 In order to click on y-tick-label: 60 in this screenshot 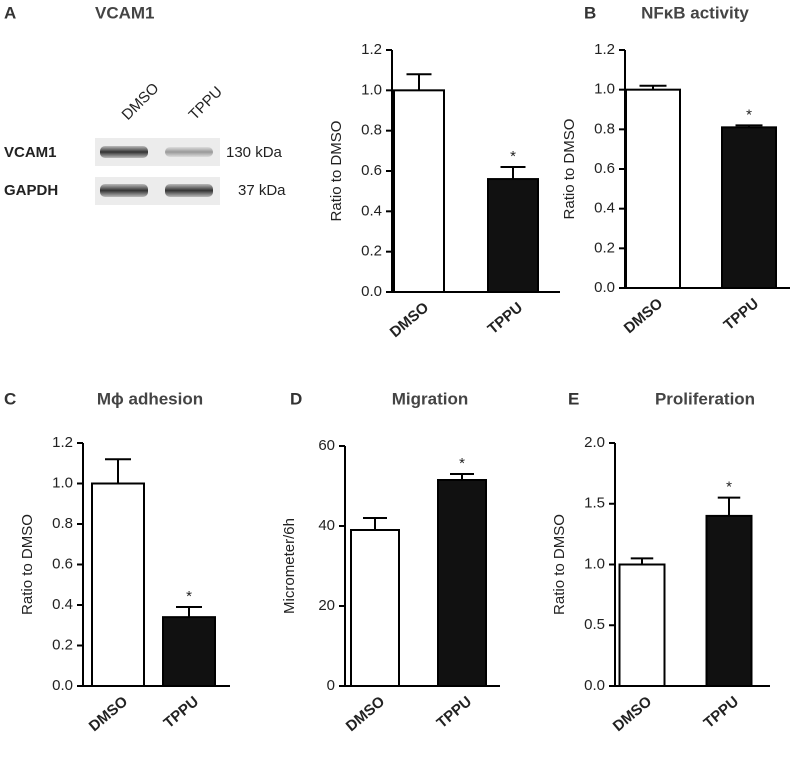, I will do `click(326, 445)`.